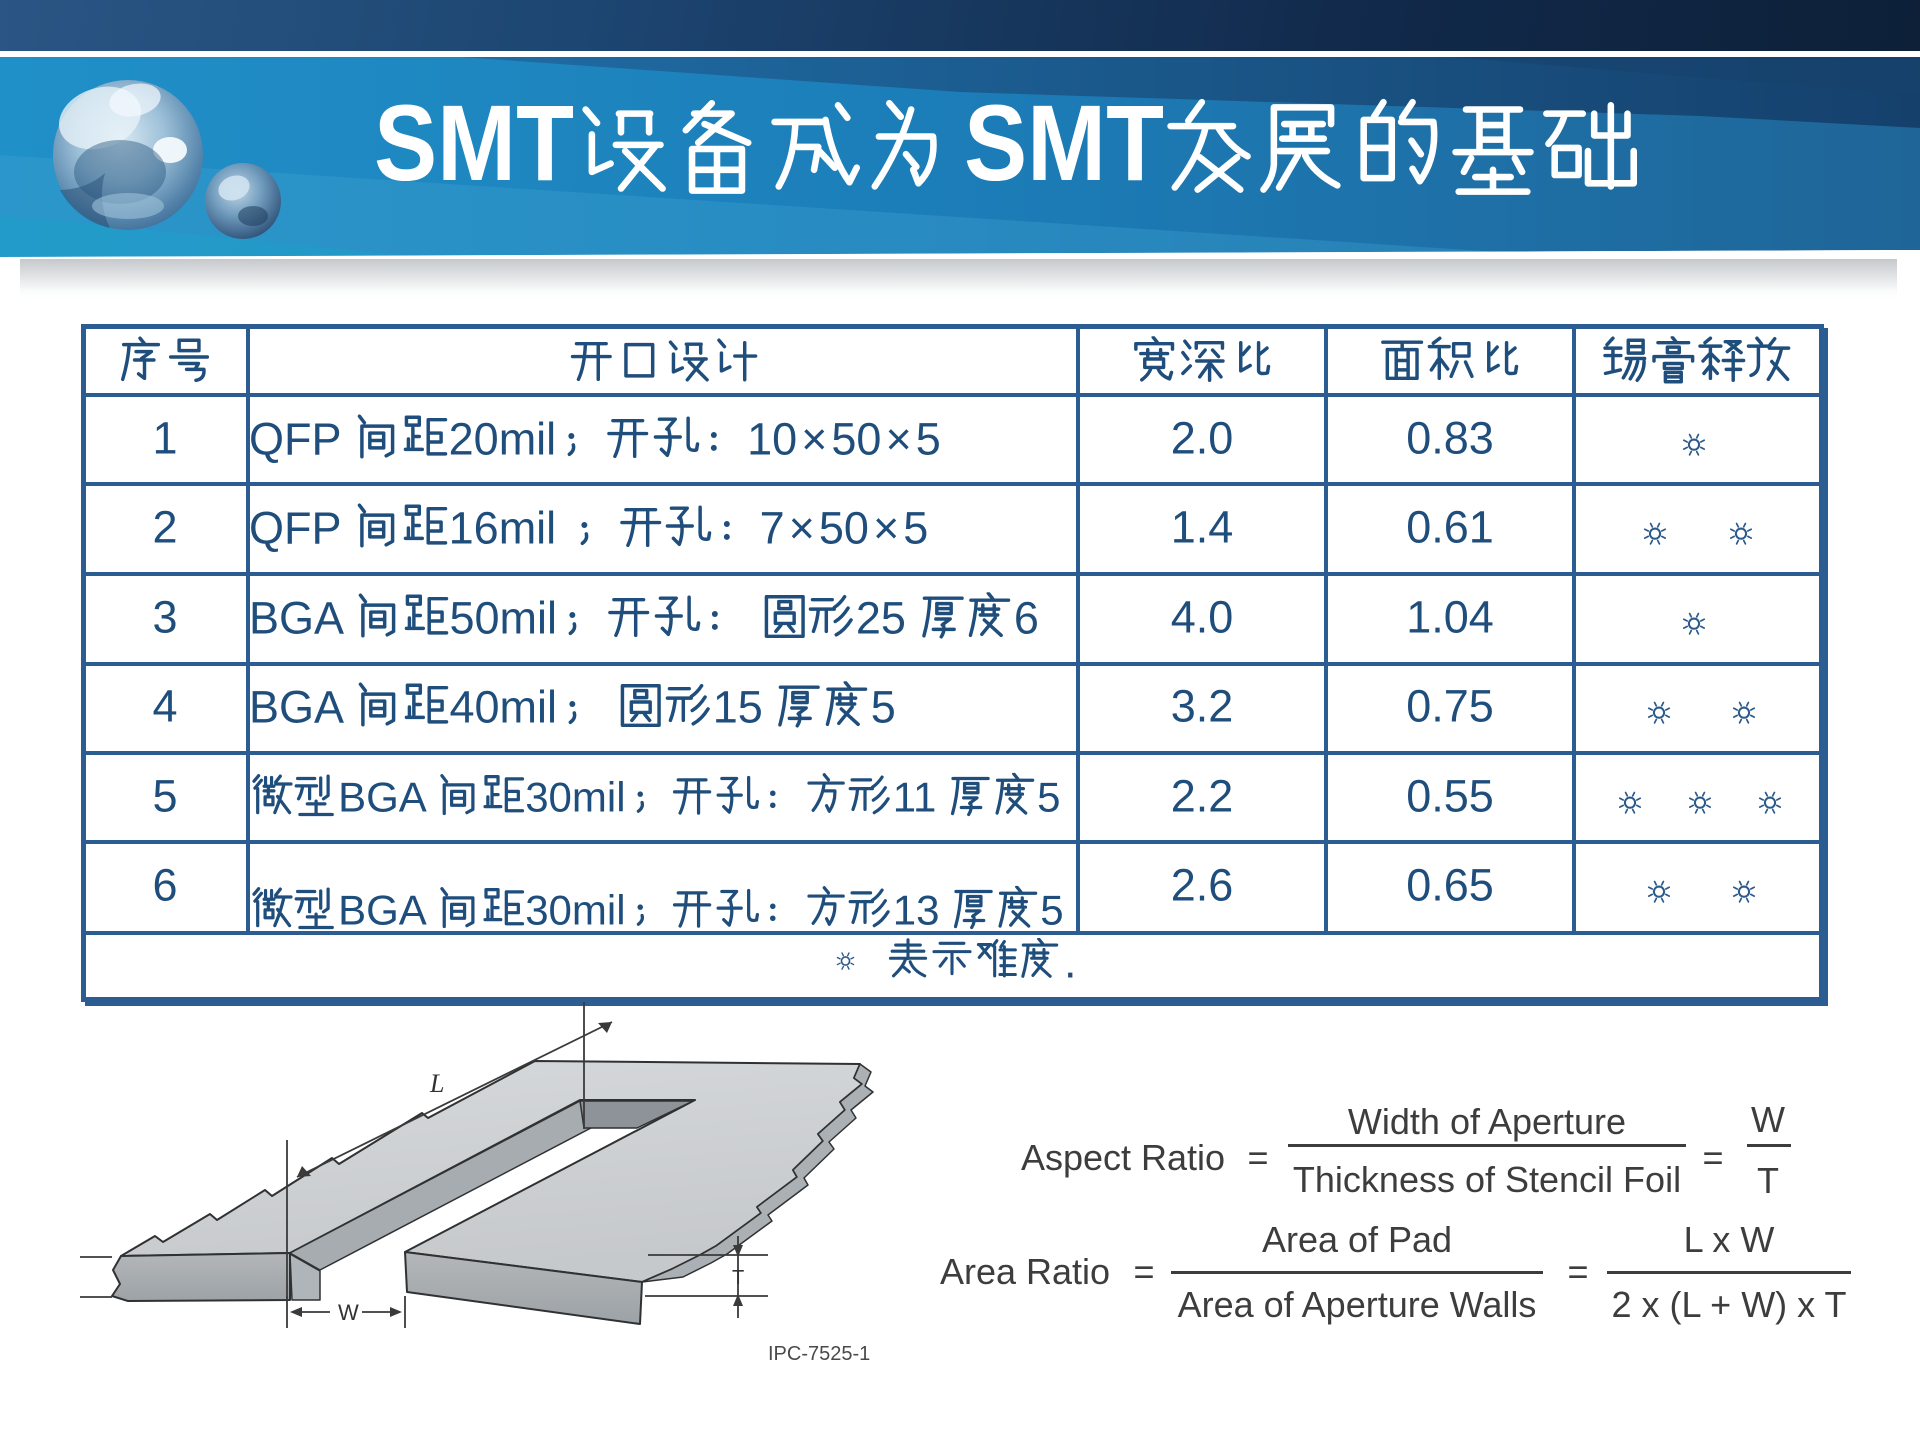 This screenshot has width=1920, height=1440. What do you see at coordinates (738, 1278) in the screenshot?
I see `svg-text: T` at bounding box center [738, 1278].